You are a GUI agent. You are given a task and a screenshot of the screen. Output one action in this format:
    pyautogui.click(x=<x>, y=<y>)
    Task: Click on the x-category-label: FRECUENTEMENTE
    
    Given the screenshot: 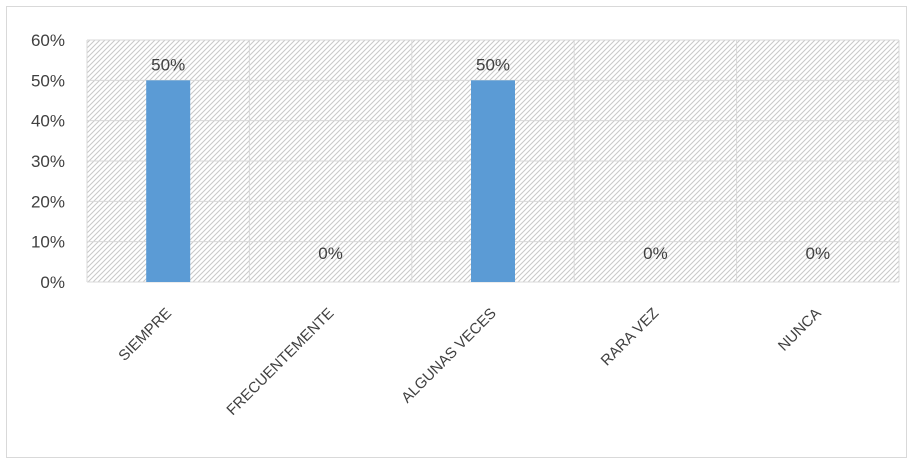 What is the action you would take?
    pyautogui.click(x=280, y=362)
    